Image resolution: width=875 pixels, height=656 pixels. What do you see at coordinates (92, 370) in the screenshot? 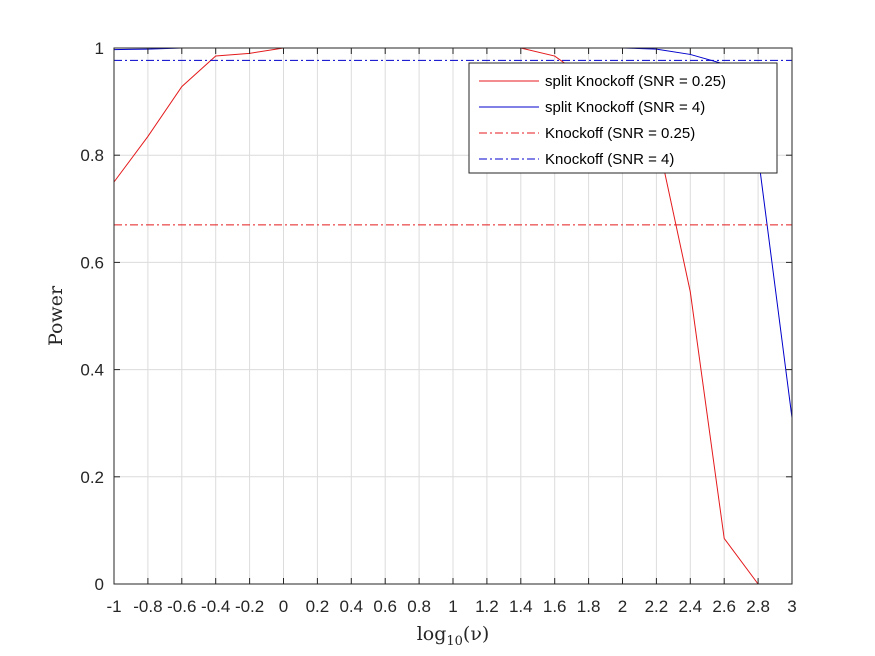
I see `y-tick-label-2: 0.4` at bounding box center [92, 370].